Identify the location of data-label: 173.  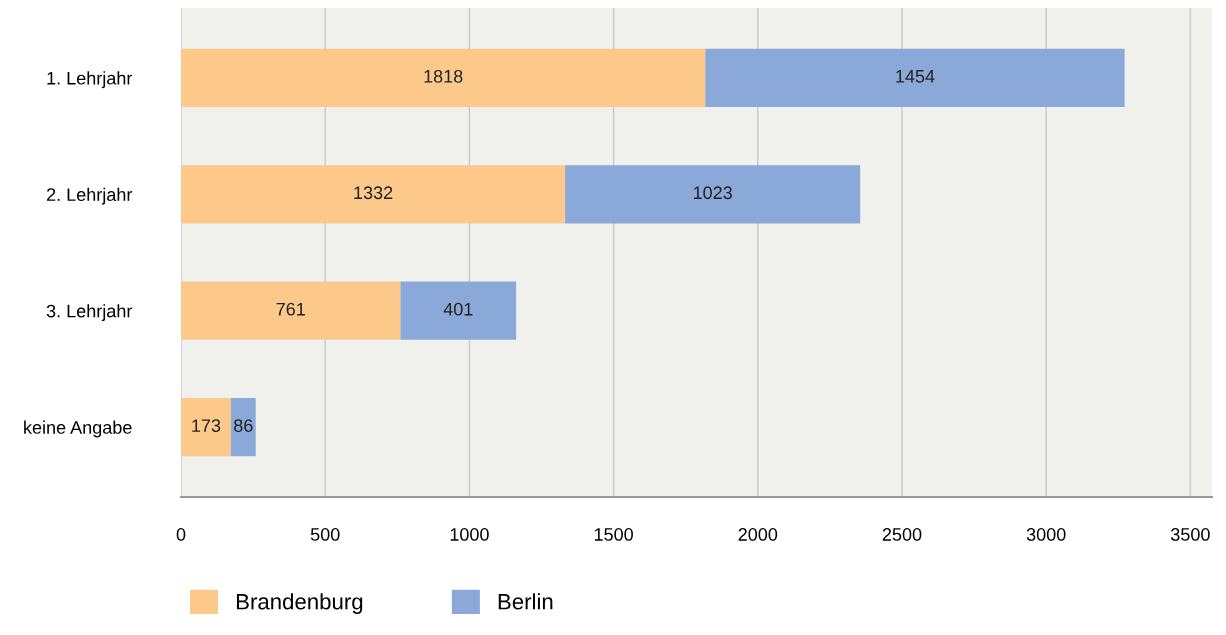
(206, 425).